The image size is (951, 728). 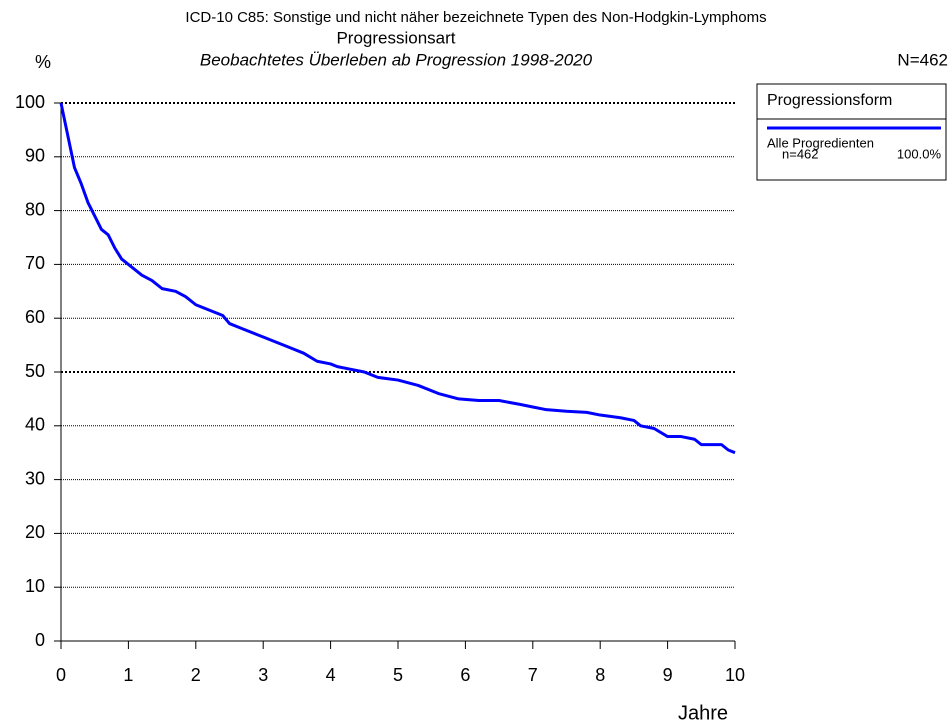 What do you see at coordinates (35, 586) in the screenshot?
I see `y-tick-label: 10` at bounding box center [35, 586].